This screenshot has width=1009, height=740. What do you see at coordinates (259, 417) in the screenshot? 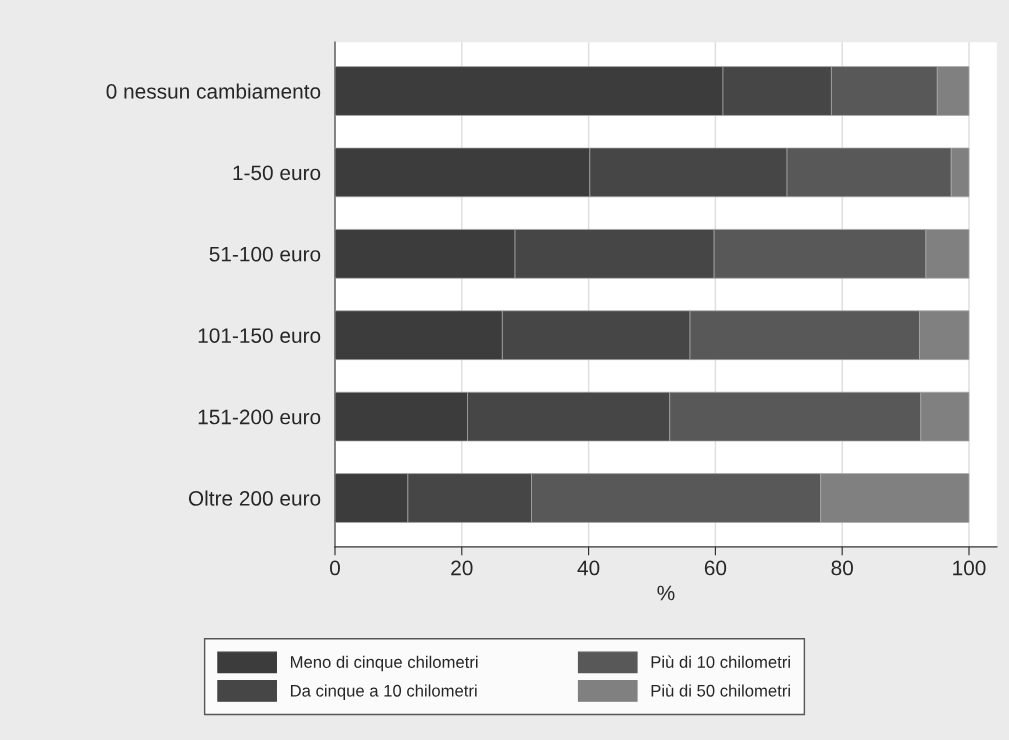
I see `y-tick-label: 151-200 euro` at bounding box center [259, 417].